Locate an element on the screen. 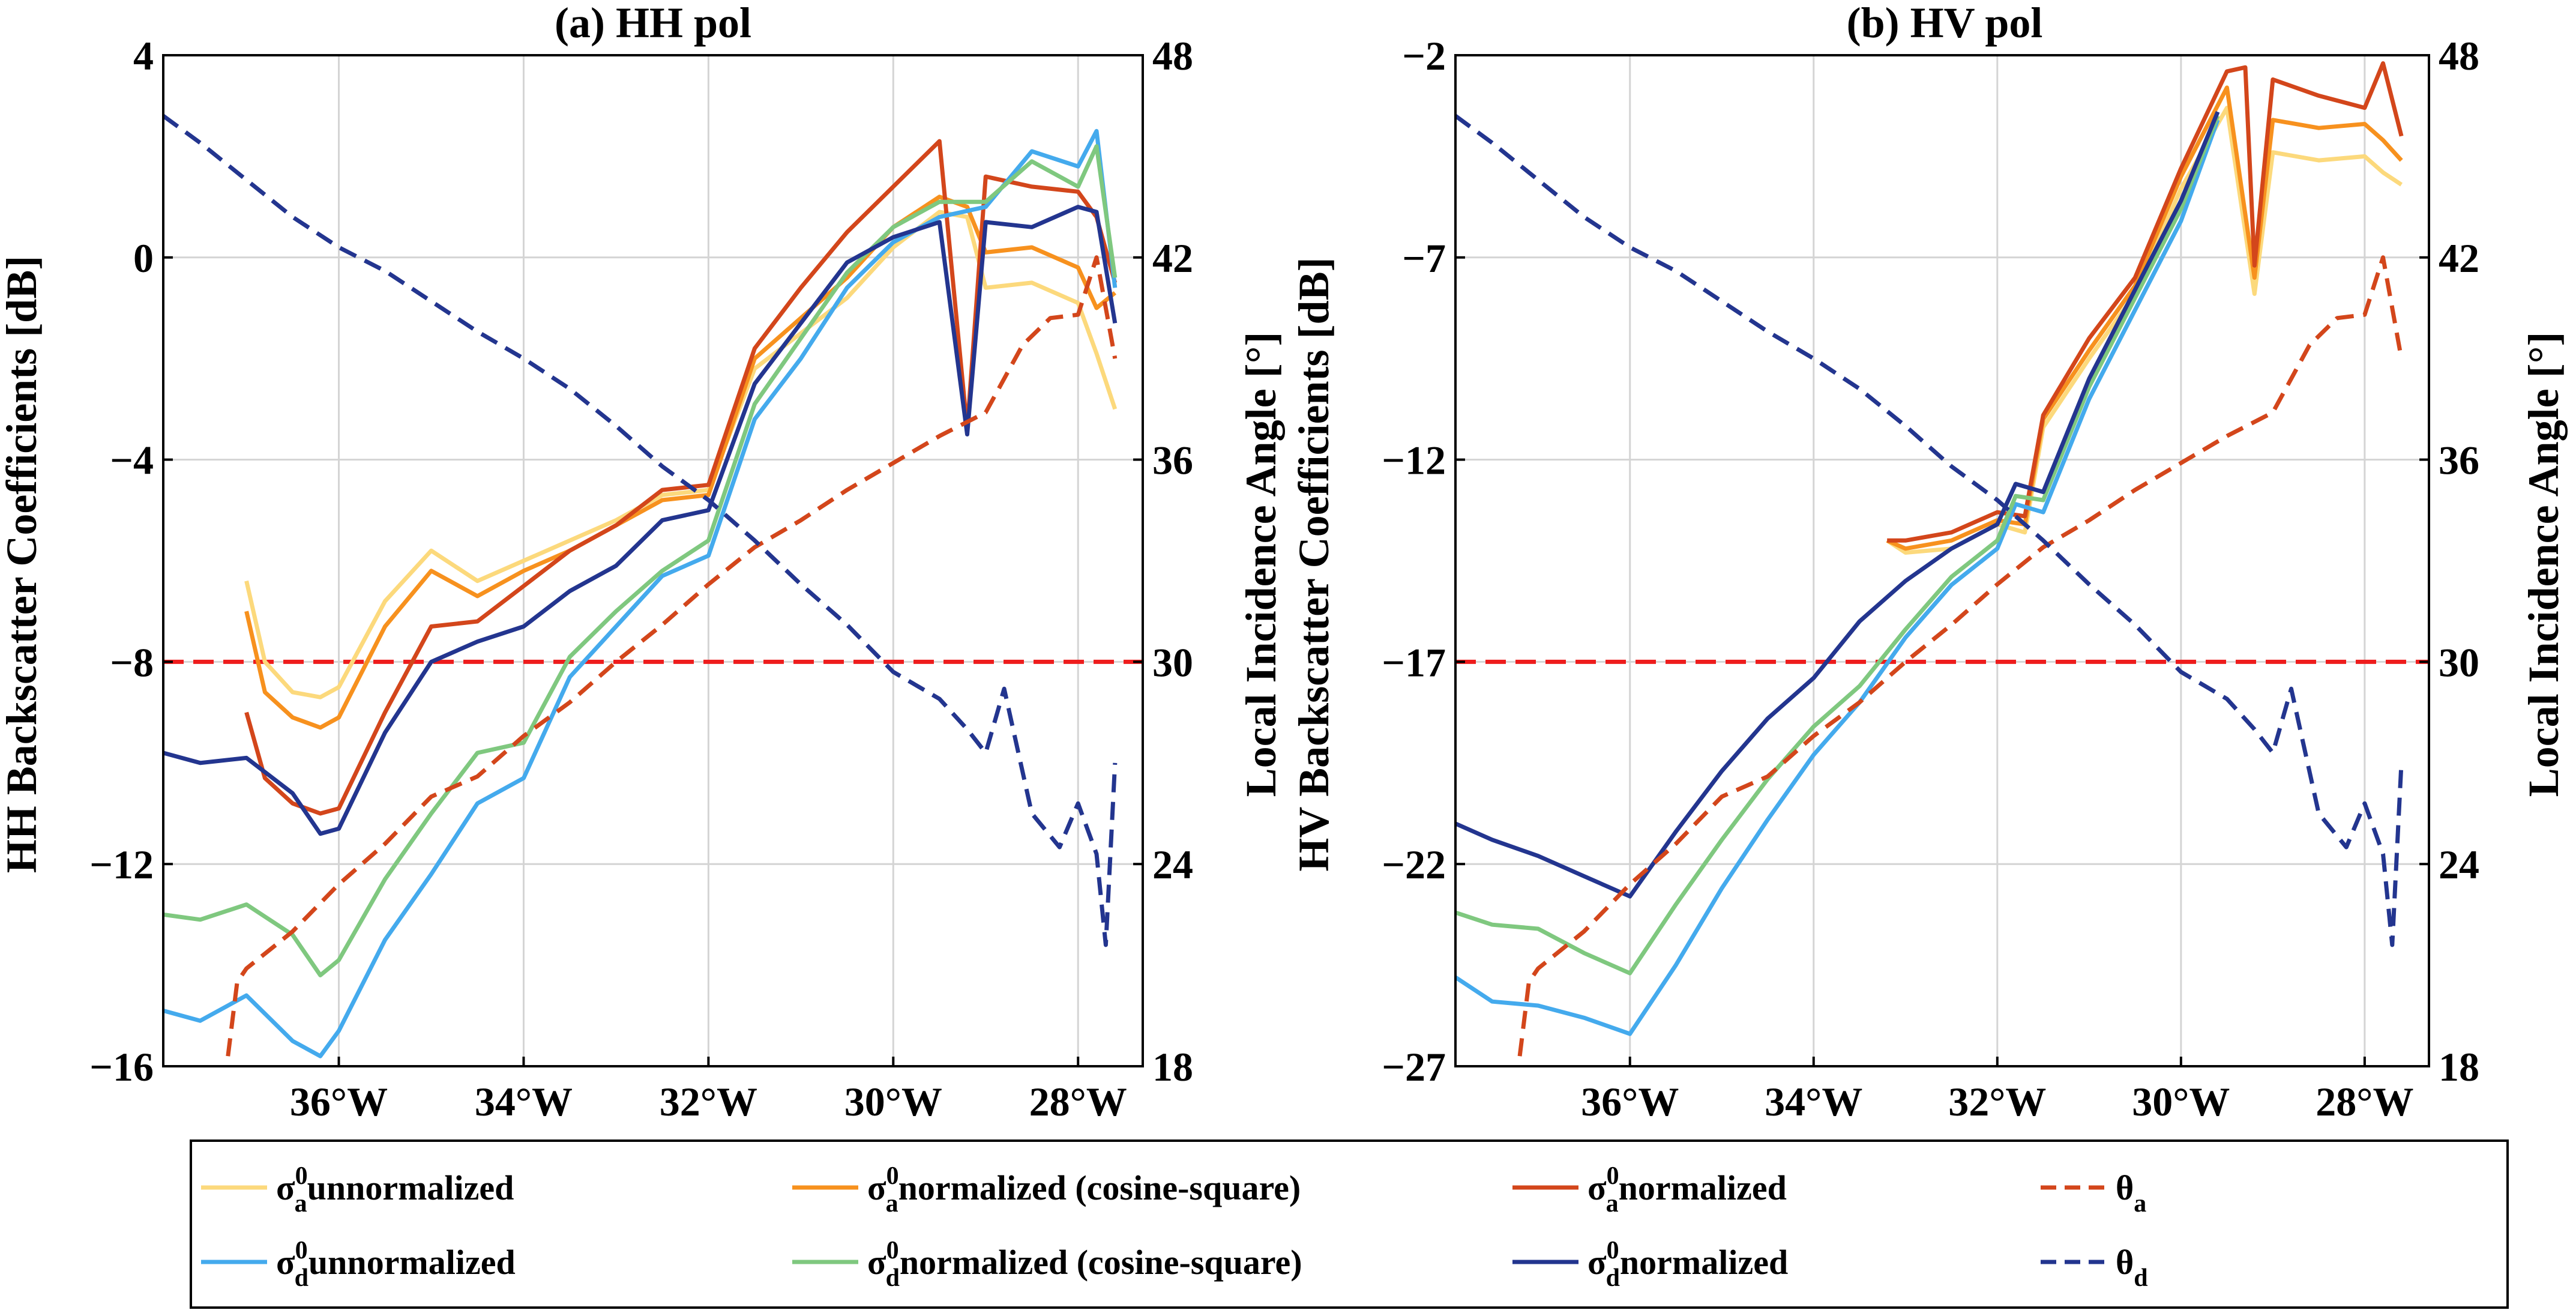  y-tick-label-left: −22 is located at coordinates (1414, 864).